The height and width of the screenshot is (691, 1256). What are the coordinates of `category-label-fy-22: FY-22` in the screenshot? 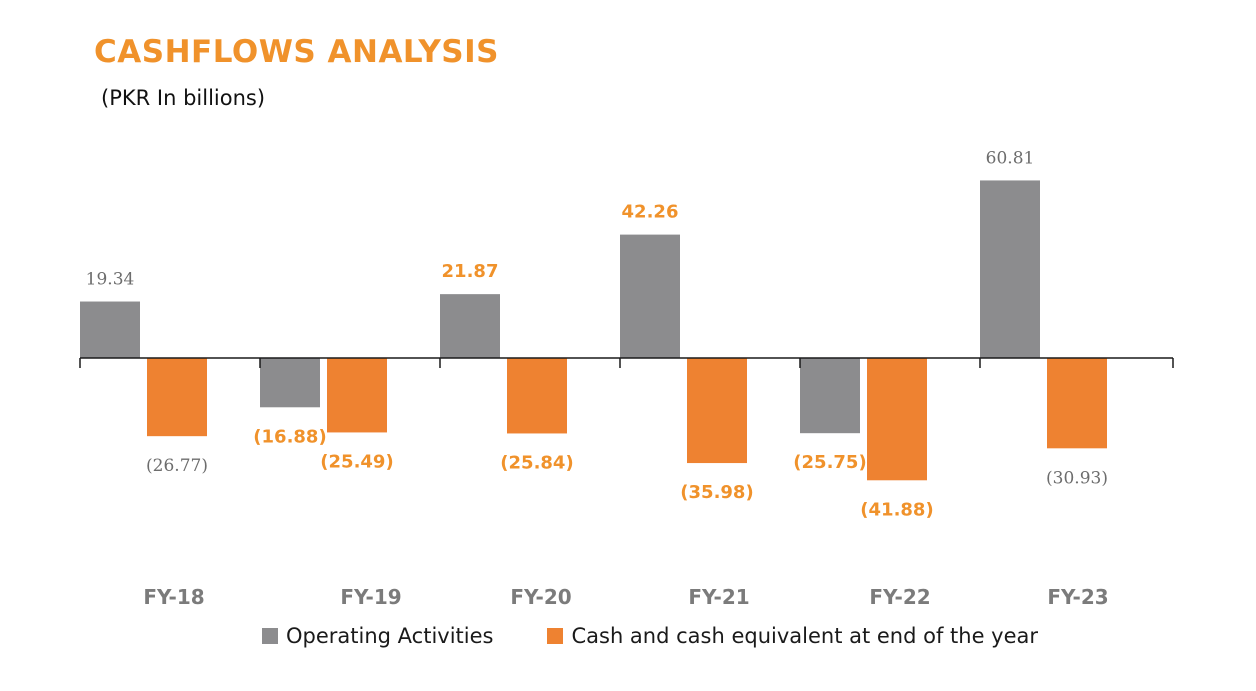 It's located at (899, 597).